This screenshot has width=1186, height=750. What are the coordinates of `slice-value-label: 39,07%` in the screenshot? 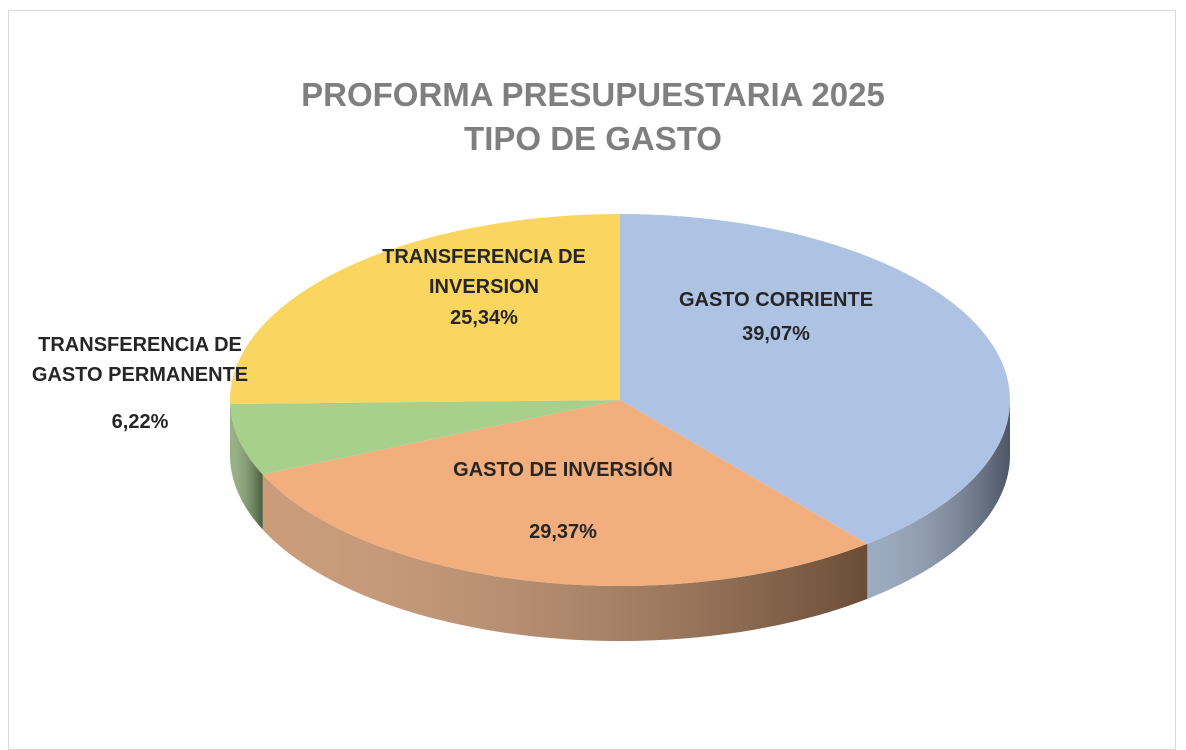 It's located at (776, 334).